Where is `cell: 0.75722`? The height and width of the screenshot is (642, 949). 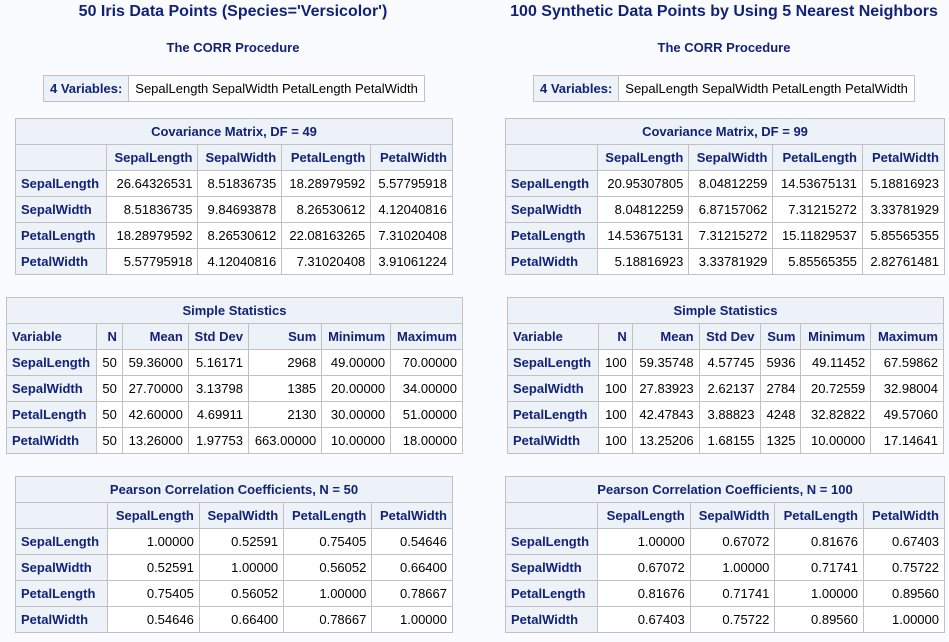 cell: 0.75722 is located at coordinates (904, 567).